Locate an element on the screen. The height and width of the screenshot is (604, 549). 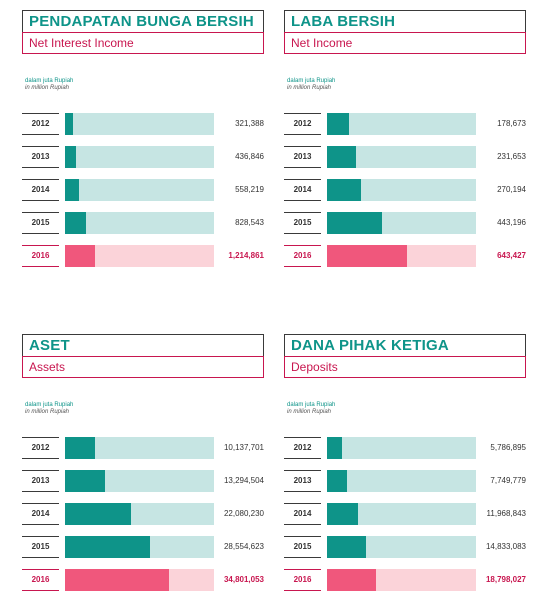
value-label: 321,388 is located at coordinates (249, 123).